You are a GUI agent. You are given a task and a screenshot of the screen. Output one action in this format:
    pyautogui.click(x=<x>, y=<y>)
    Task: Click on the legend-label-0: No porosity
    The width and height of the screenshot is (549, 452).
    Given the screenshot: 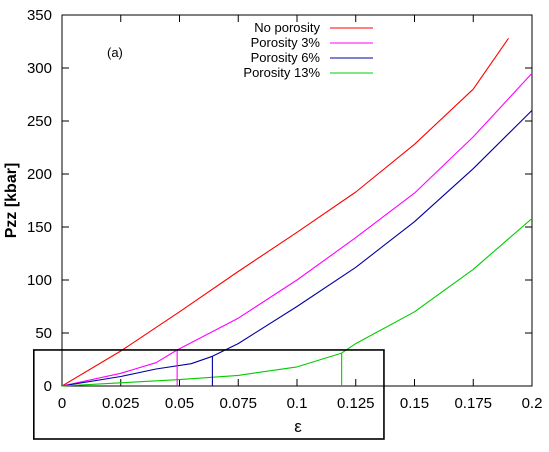 What is the action you would take?
    pyautogui.click(x=287, y=27)
    